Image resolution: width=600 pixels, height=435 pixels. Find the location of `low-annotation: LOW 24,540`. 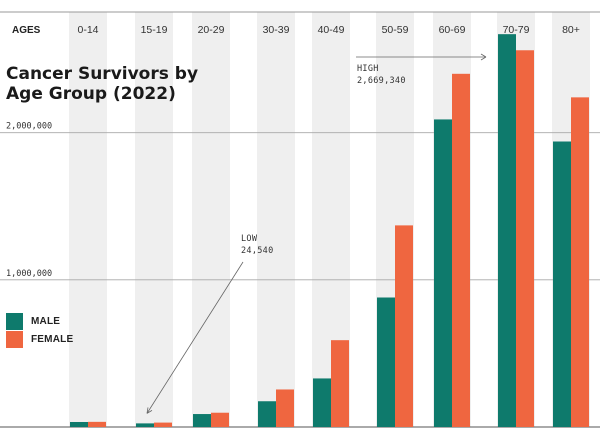

low-annotation: LOW 24,540 is located at coordinates (257, 245).